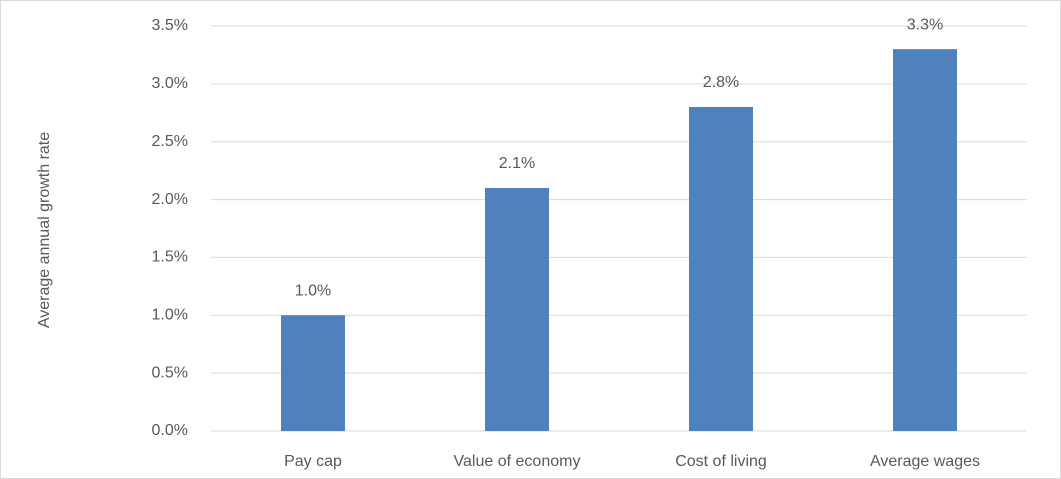 This screenshot has height=479, width=1061. What do you see at coordinates (170, 372) in the screenshot?
I see `y-tick-label: 0.5%` at bounding box center [170, 372].